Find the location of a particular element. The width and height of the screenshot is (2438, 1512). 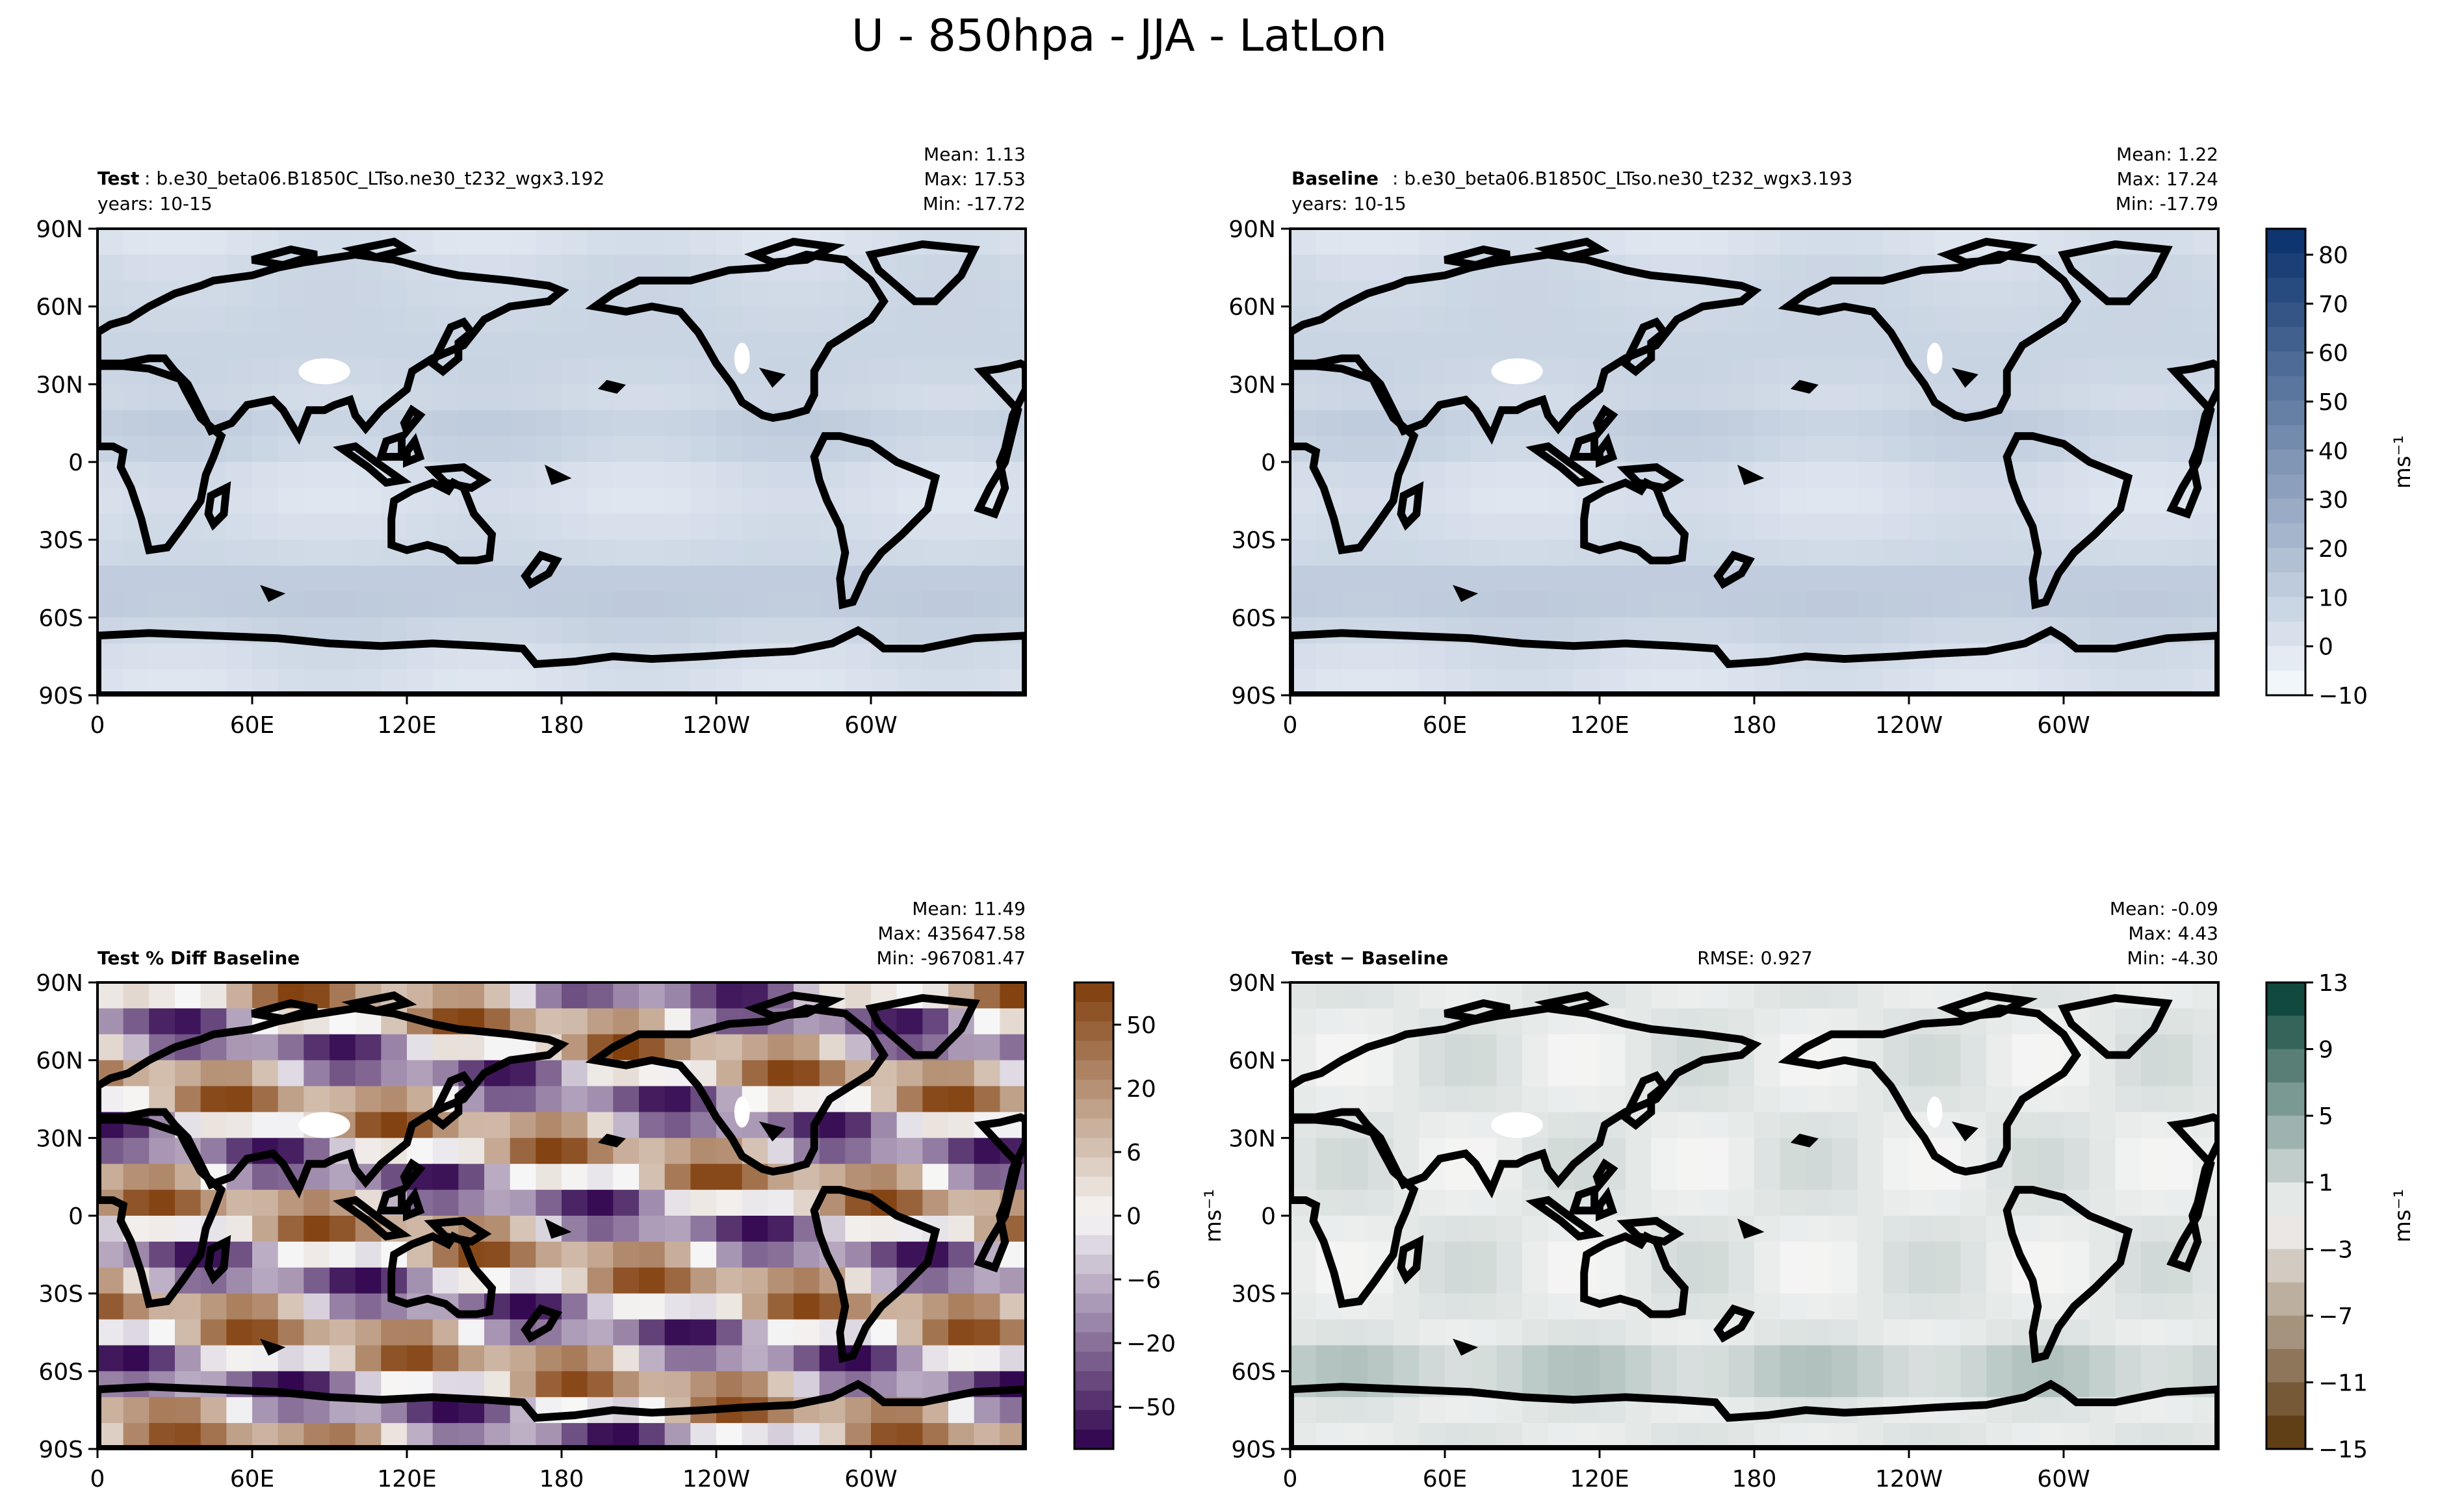

panel-test-title-bold: Test is located at coordinates (118, 178).